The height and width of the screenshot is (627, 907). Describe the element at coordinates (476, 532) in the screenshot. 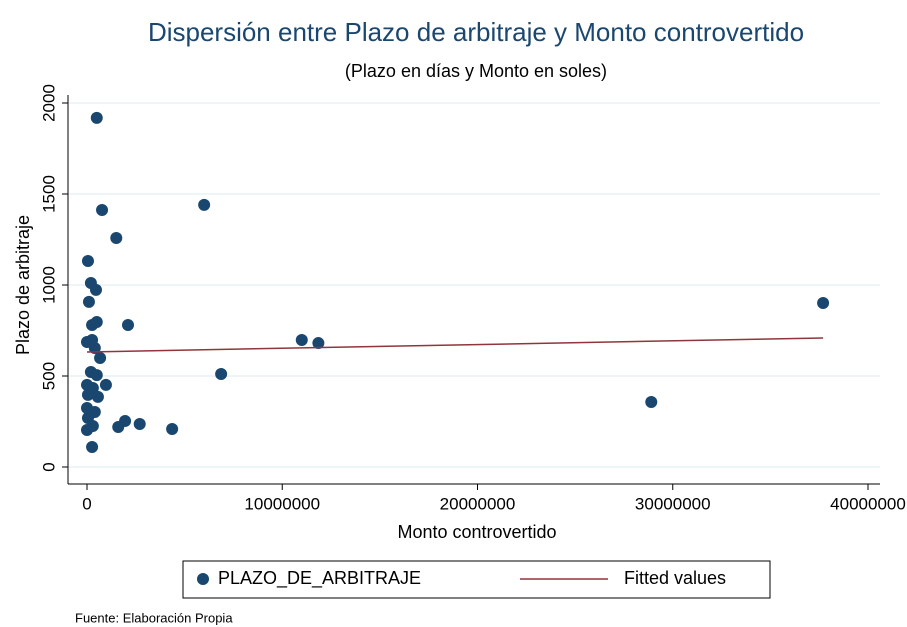

I see `x-axis-label: Monto controvertido` at that location.